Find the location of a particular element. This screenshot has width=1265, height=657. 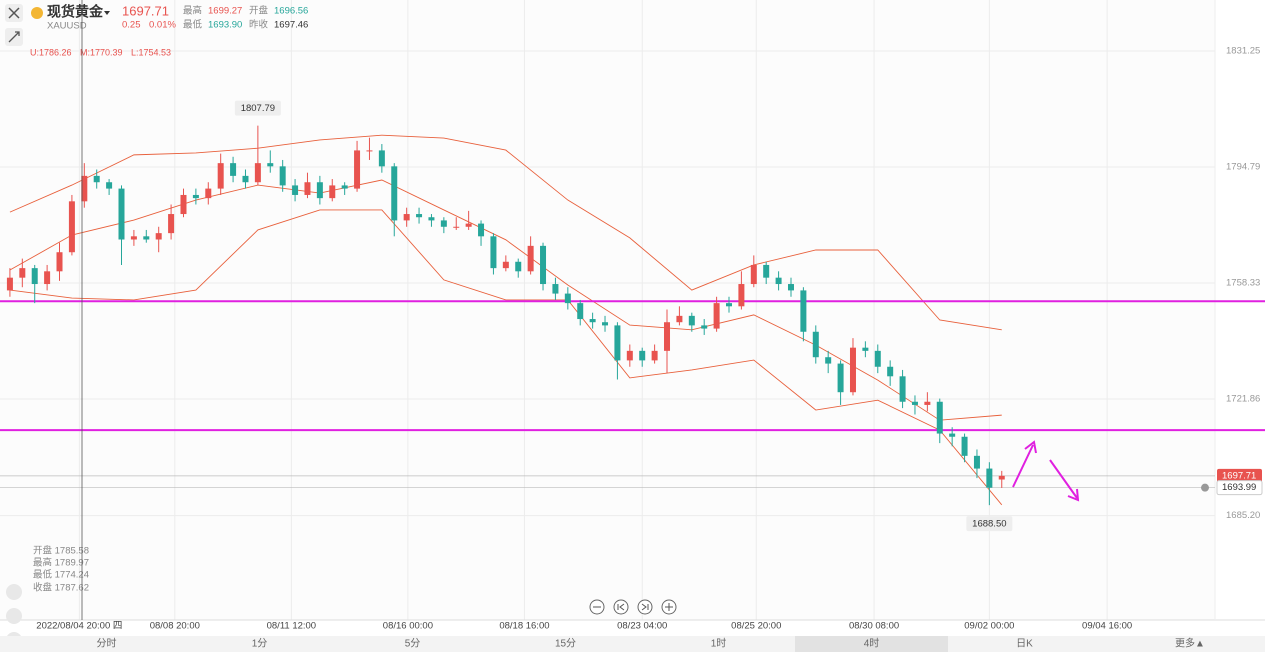

gold-icon is located at coordinates (37, 13).